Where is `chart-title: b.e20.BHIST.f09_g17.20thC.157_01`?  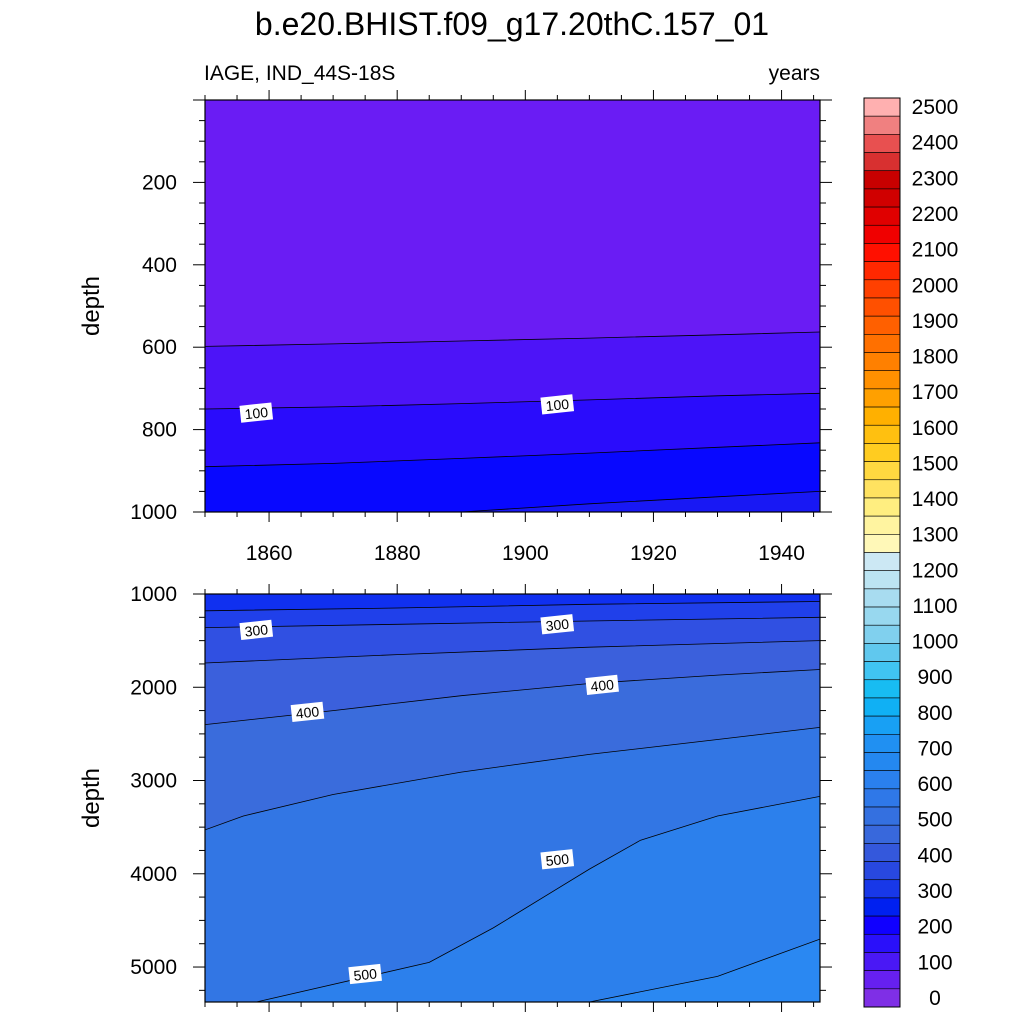 chart-title: b.e20.BHIST.f09_g17.20thC.157_01 is located at coordinates (512, 24).